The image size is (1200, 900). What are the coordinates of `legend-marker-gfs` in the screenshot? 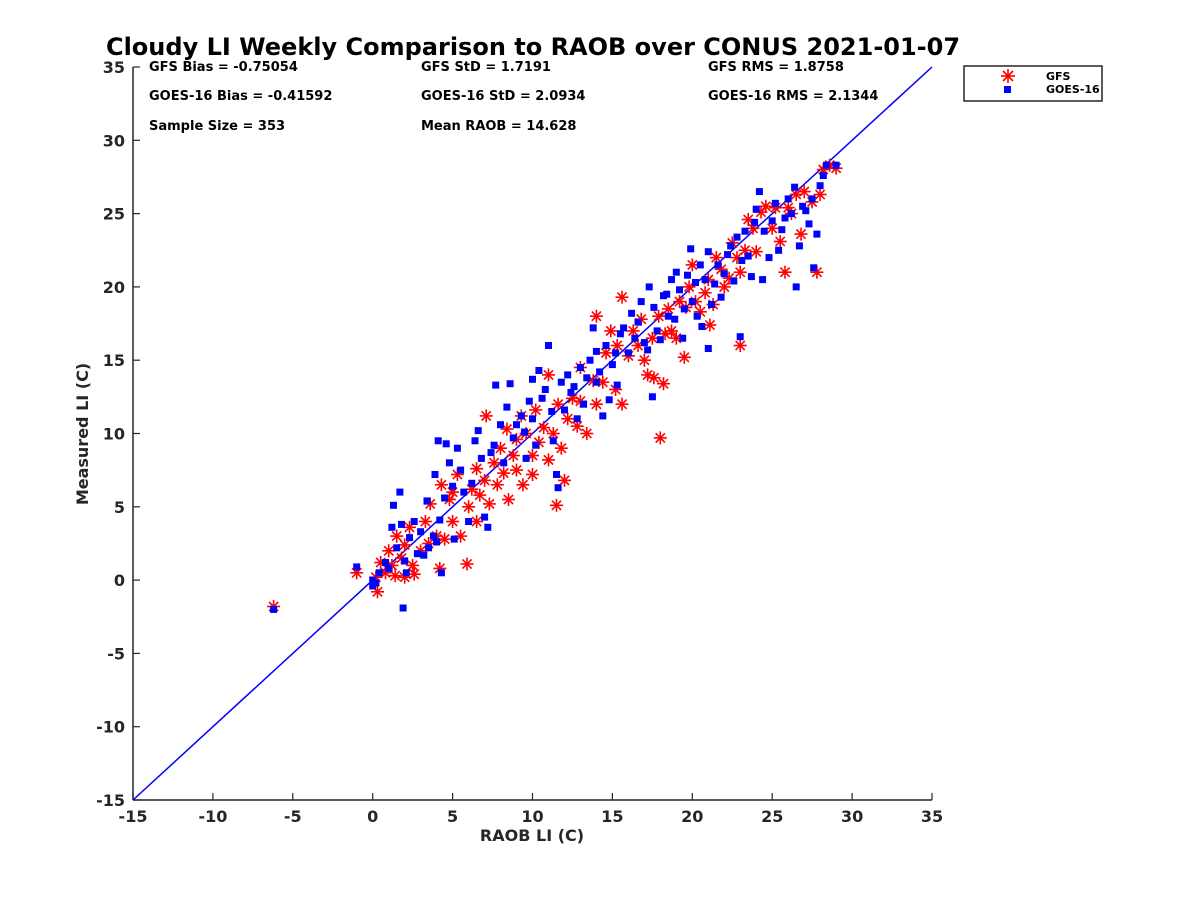 It's located at (1008, 76).